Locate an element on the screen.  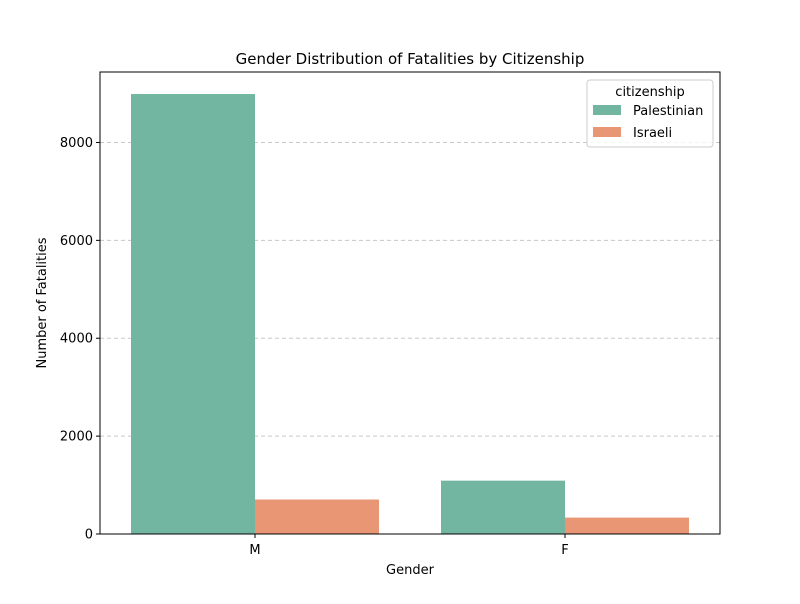
legend-swatch-palestinian is located at coordinates (607, 110).